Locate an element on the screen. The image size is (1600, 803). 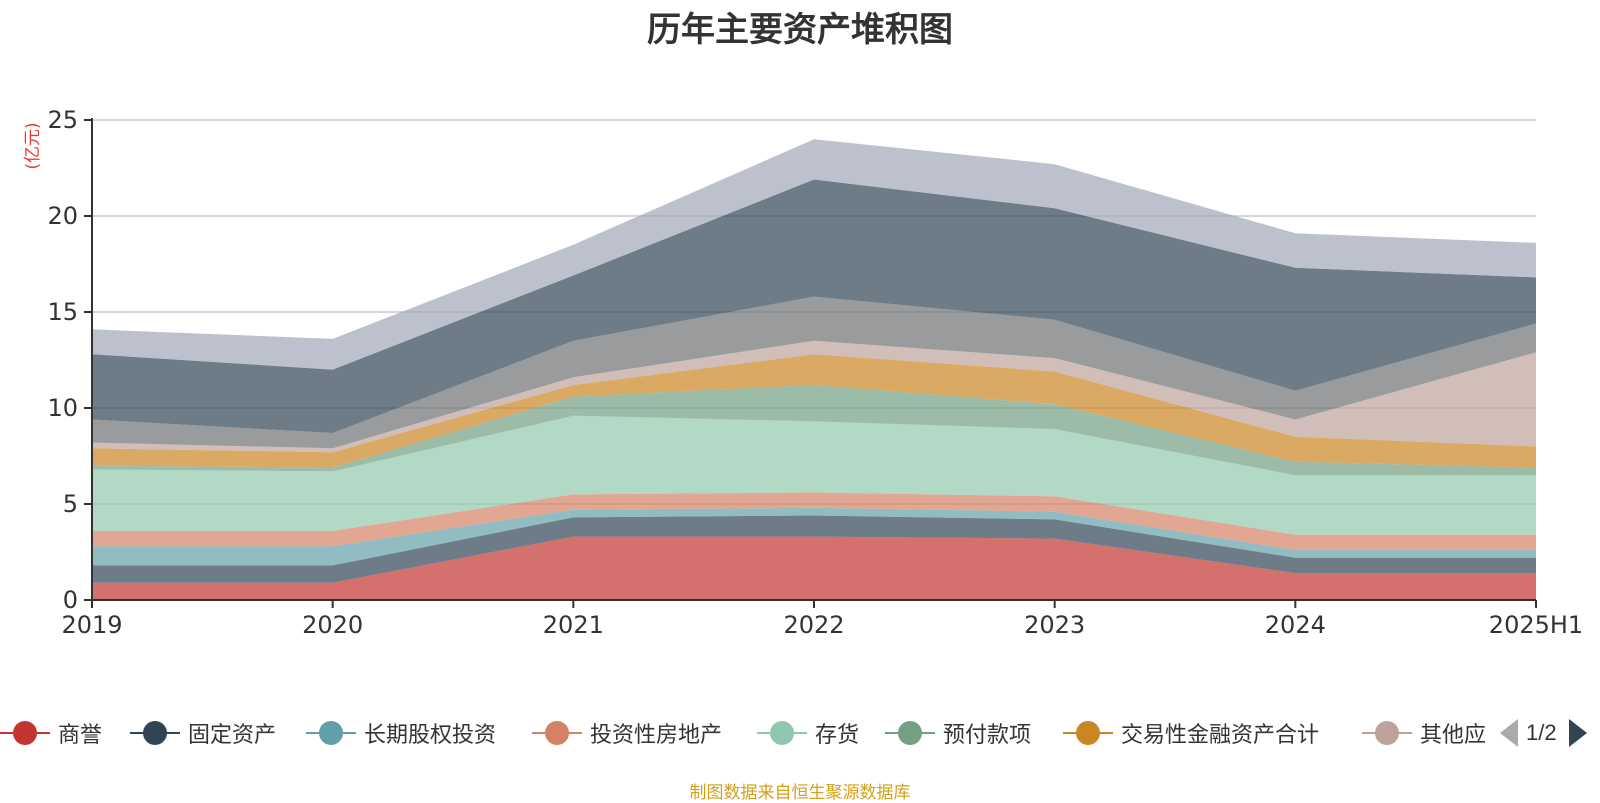
legend-pager: 1/2 is located at coordinates (1543, 733).